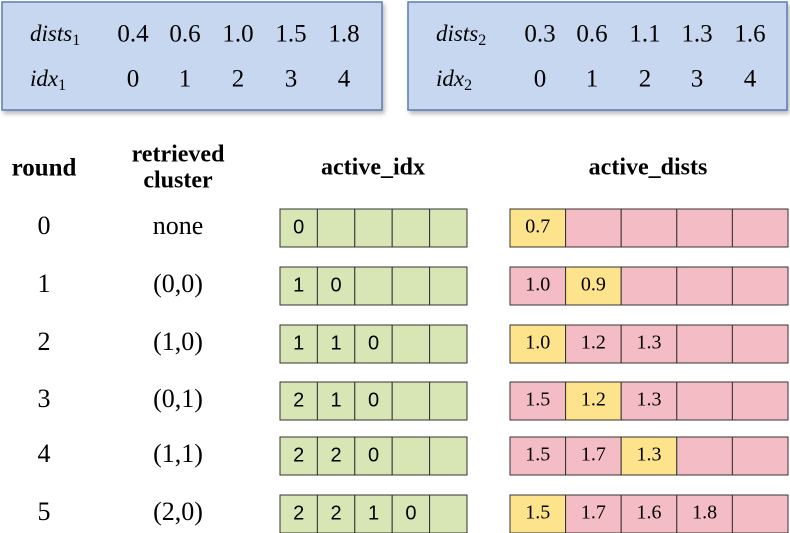 This screenshot has height=533, width=790. What do you see at coordinates (537, 227) in the screenshot?
I see `dist-value: 0.7` at bounding box center [537, 227].